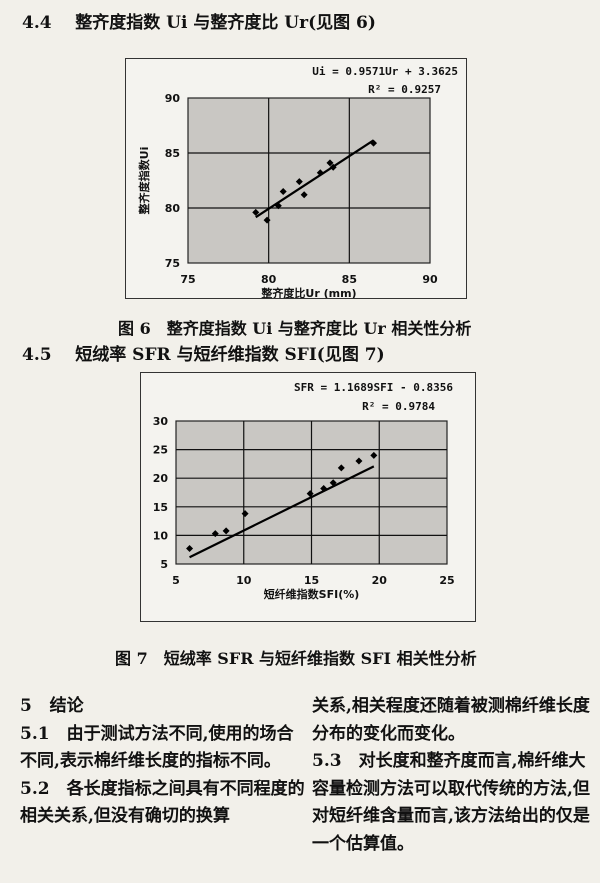  I want to click on r-squared: R² = 0.9784, so click(398, 406).